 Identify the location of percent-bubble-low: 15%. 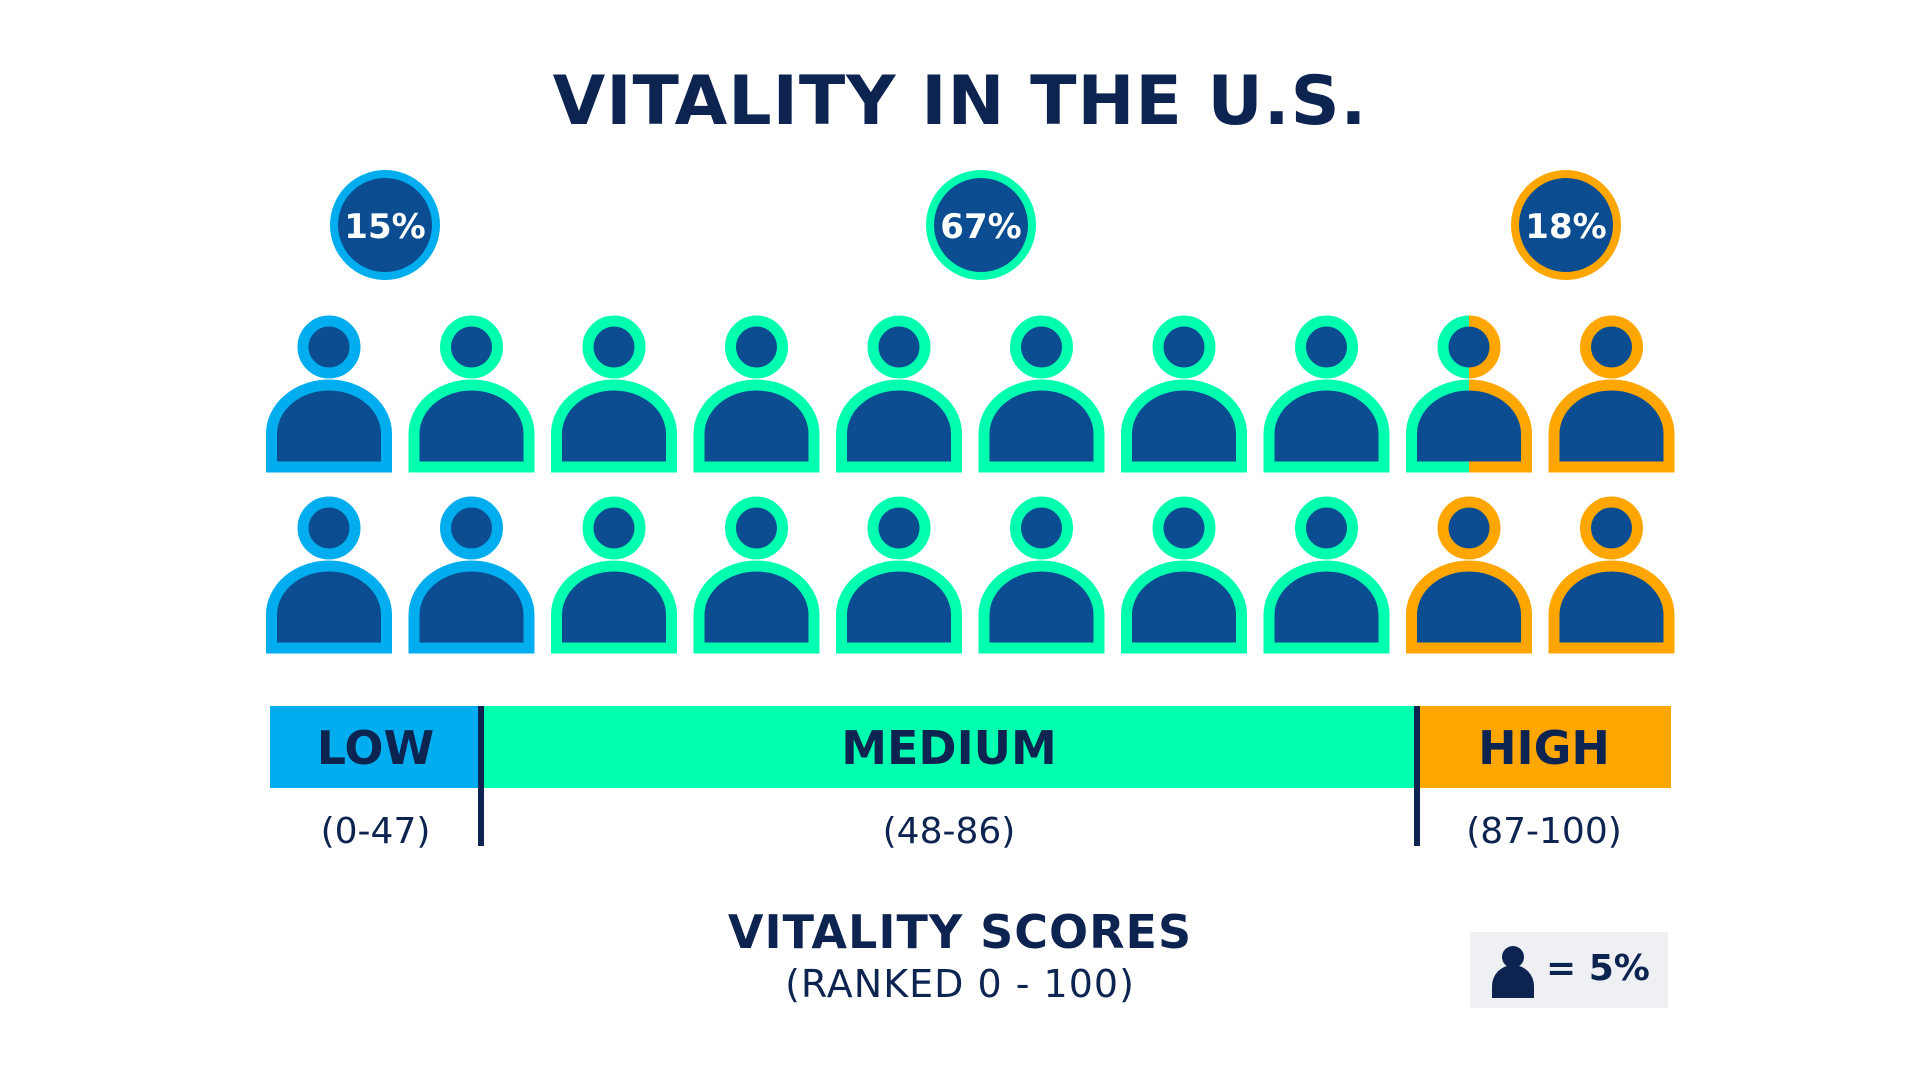
(385, 225).